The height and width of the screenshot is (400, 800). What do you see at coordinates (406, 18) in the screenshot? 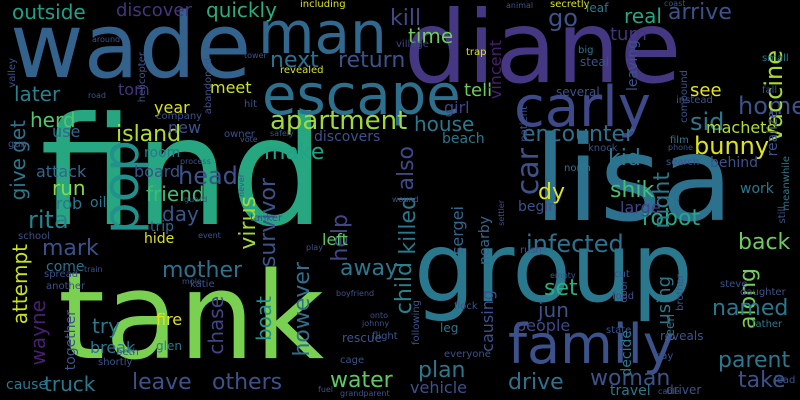
I see `word-kill: kill` at bounding box center [406, 18].